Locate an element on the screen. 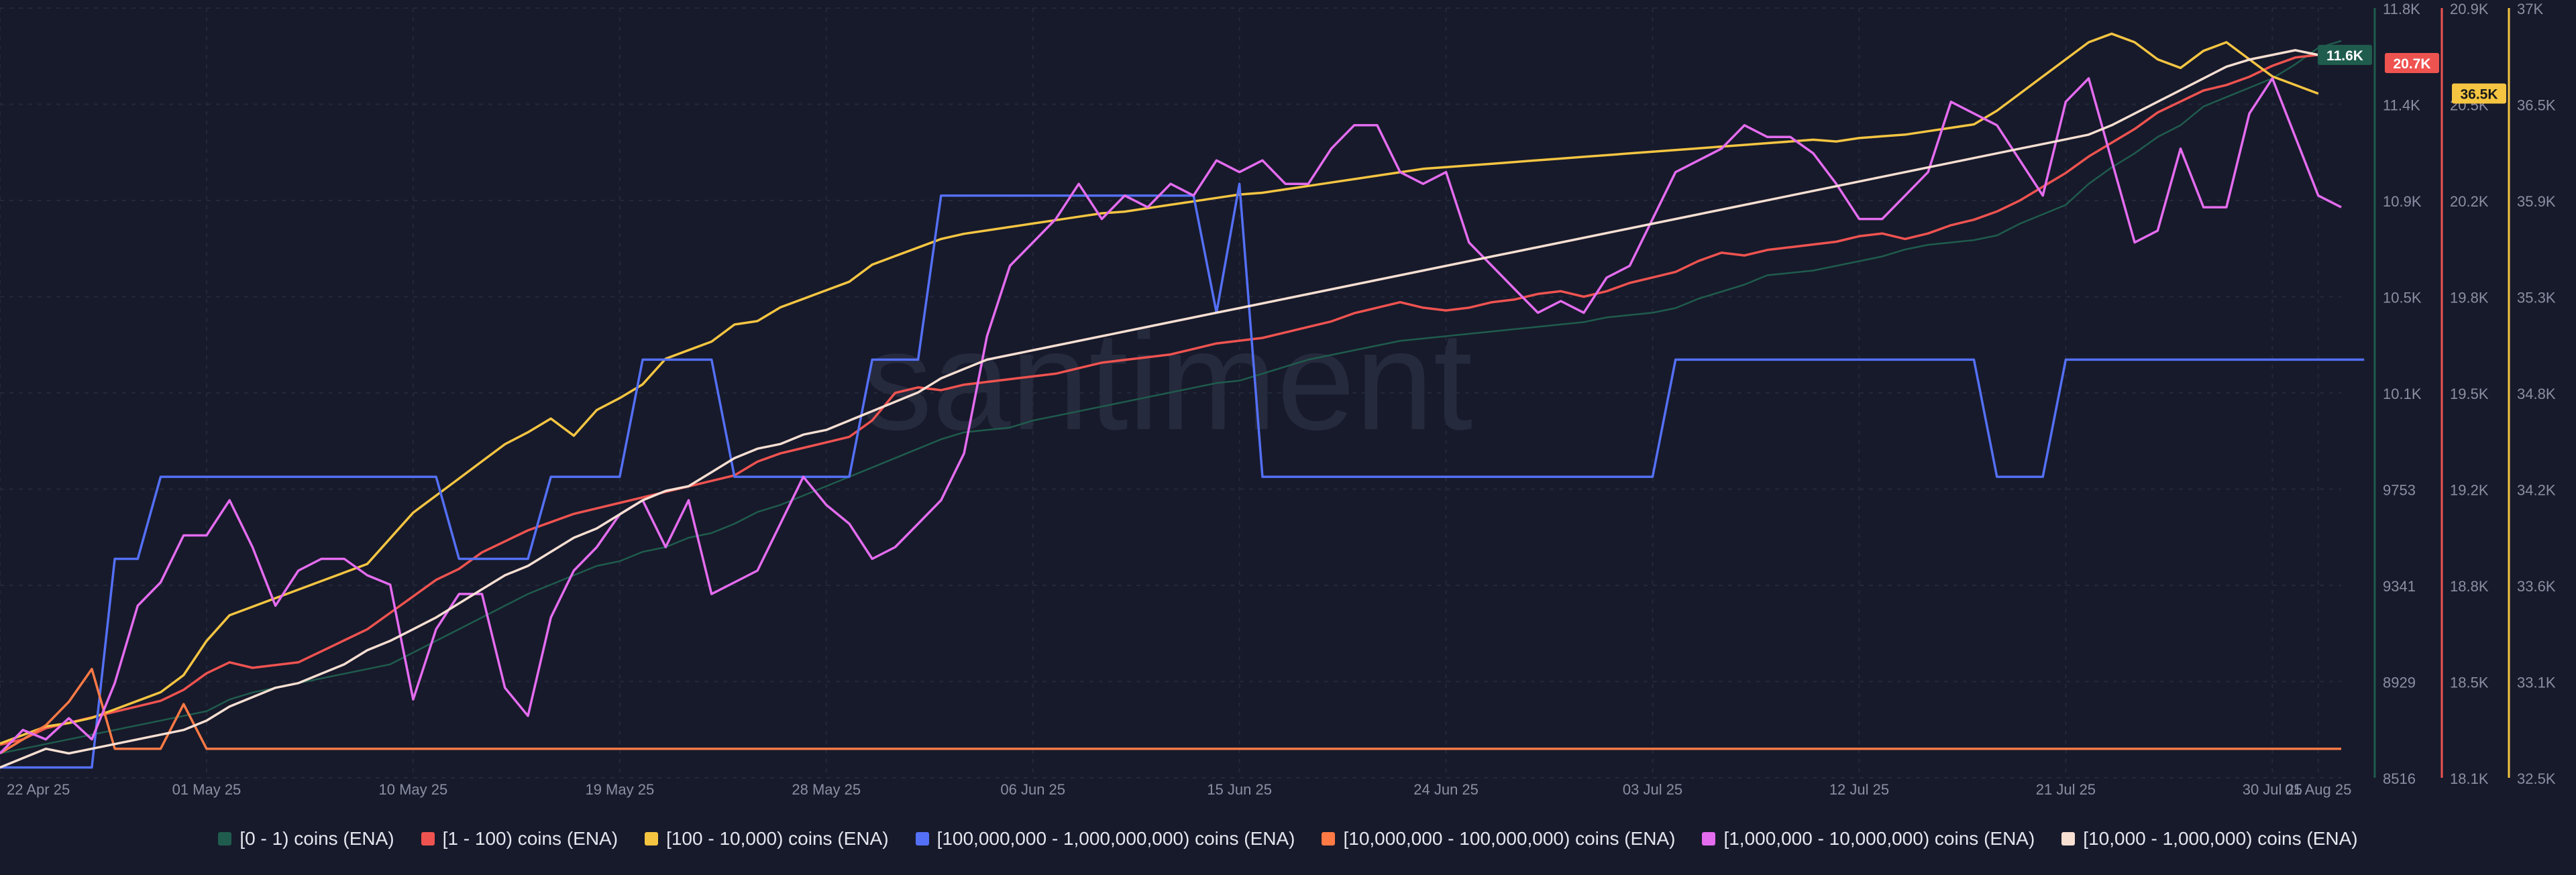 The height and width of the screenshot is (875, 2576). y-tick-label: 35.3K is located at coordinates (2536, 298).